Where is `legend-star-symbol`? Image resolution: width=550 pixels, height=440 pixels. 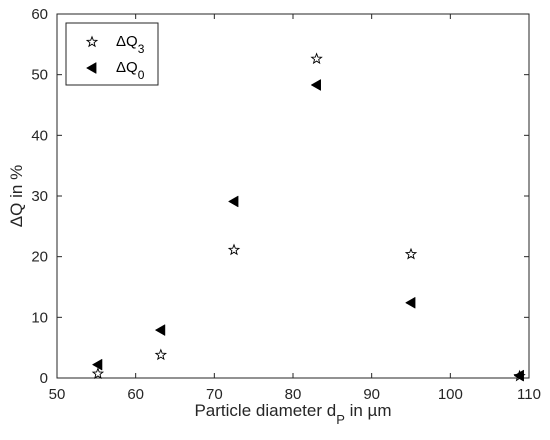
legend-star-symbol is located at coordinates (92, 41).